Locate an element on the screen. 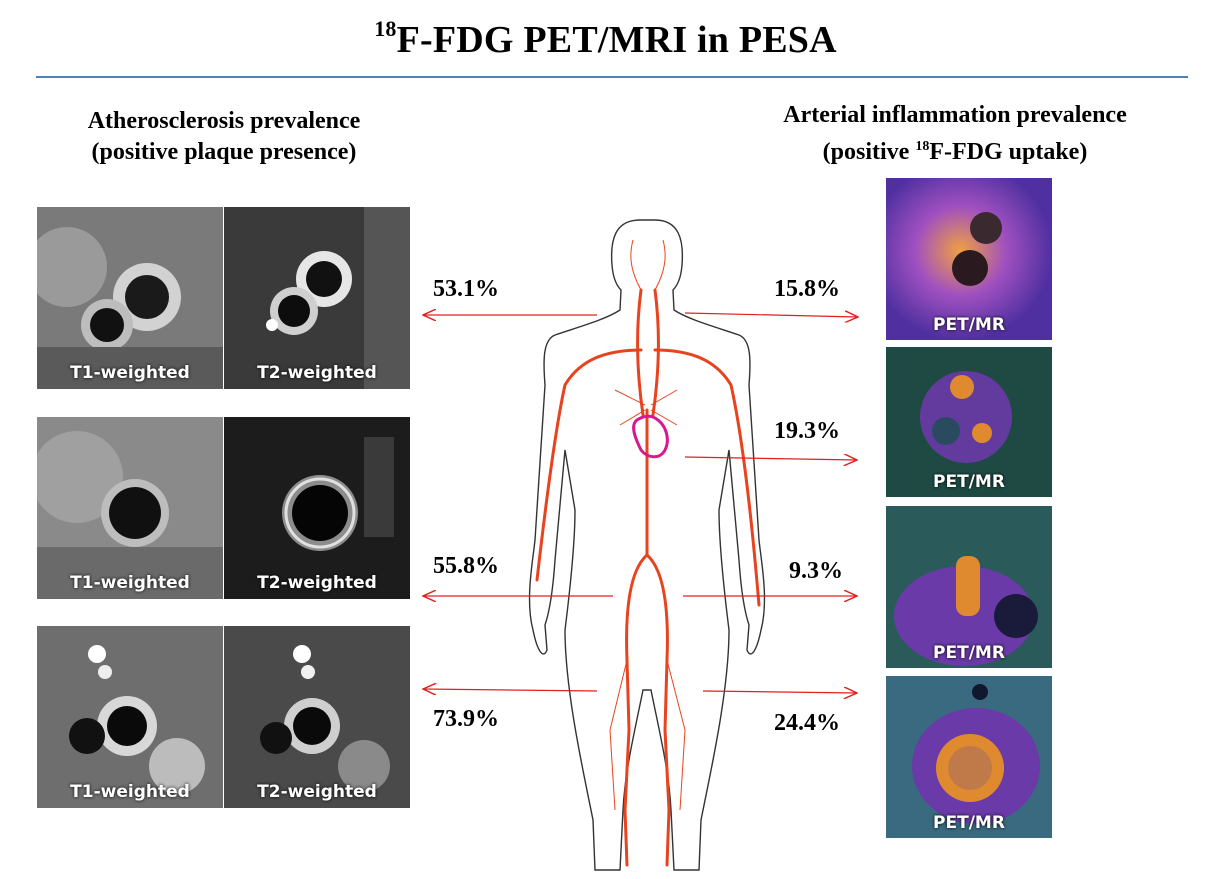 The height and width of the screenshot is (879, 1211). pet-panel-1: PET/MR is located at coordinates (969, 259).